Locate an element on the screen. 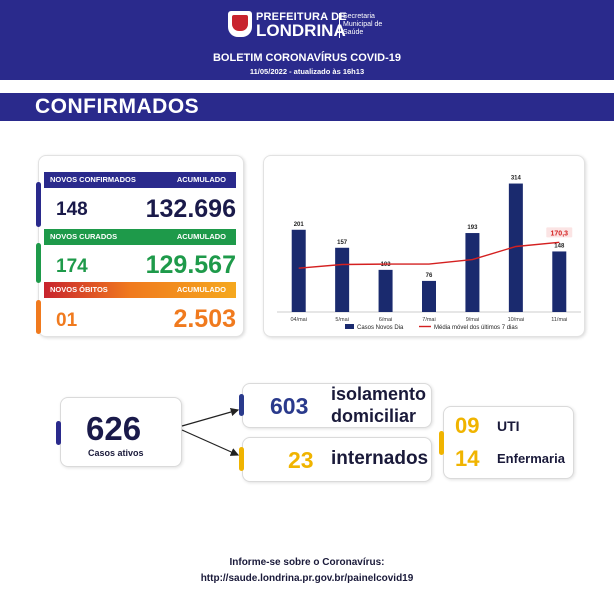 Image resolution: width=614 pixels, height=611 pixels. logo-city-text: LONDRINA is located at coordinates (301, 30).